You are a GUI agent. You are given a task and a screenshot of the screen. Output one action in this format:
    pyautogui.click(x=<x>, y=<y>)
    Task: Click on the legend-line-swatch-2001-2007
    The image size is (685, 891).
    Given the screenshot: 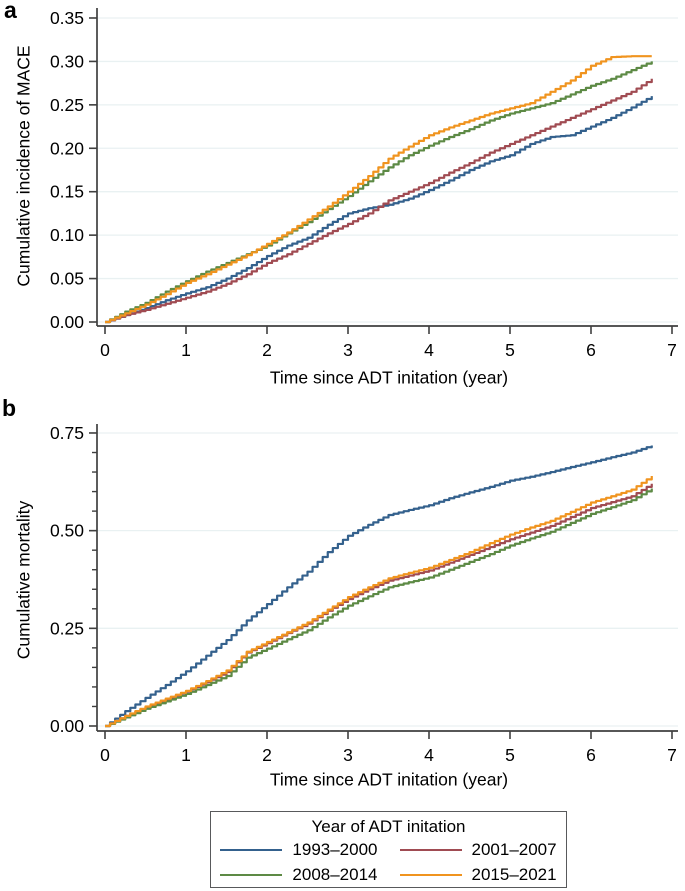 What is the action you would take?
    pyautogui.click(x=430, y=850)
    